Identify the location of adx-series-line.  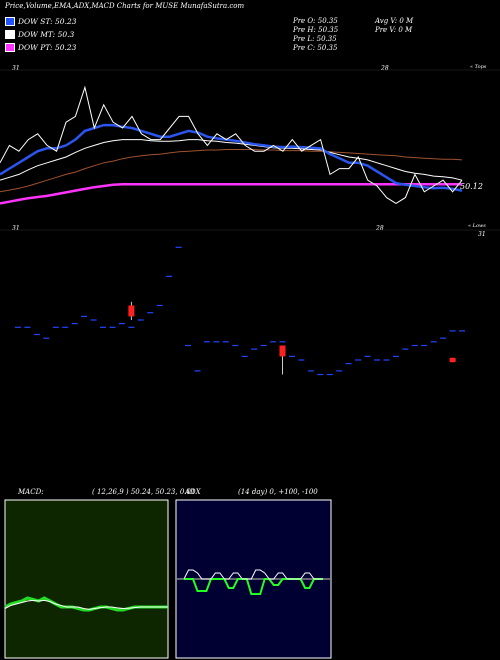
(253, 574).